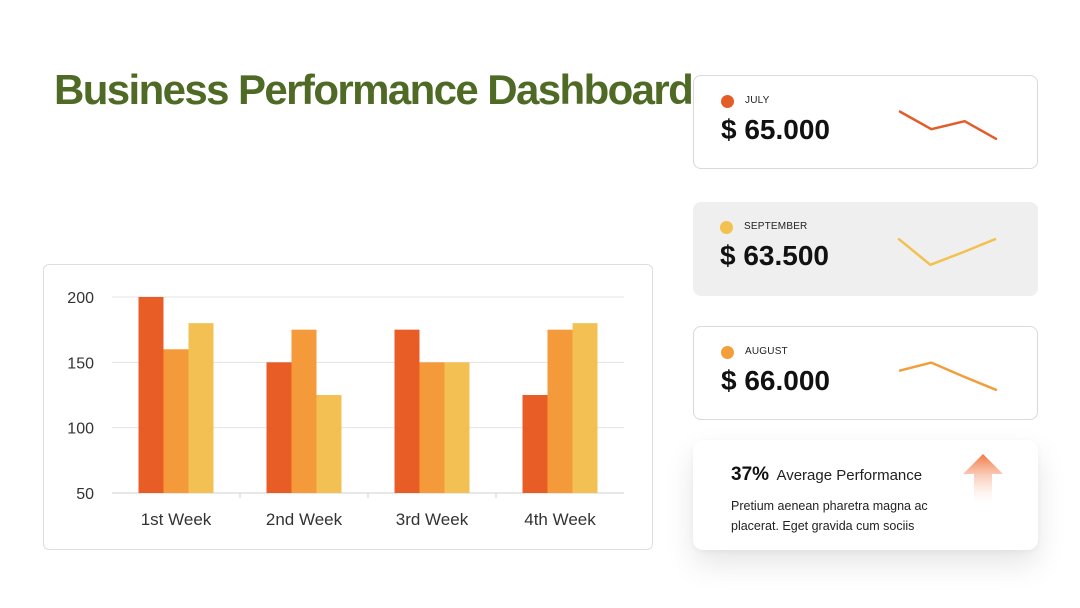  Describe the element at coordinates (757, 100) in the screenshot. I see `month-label: JULY` at that location.